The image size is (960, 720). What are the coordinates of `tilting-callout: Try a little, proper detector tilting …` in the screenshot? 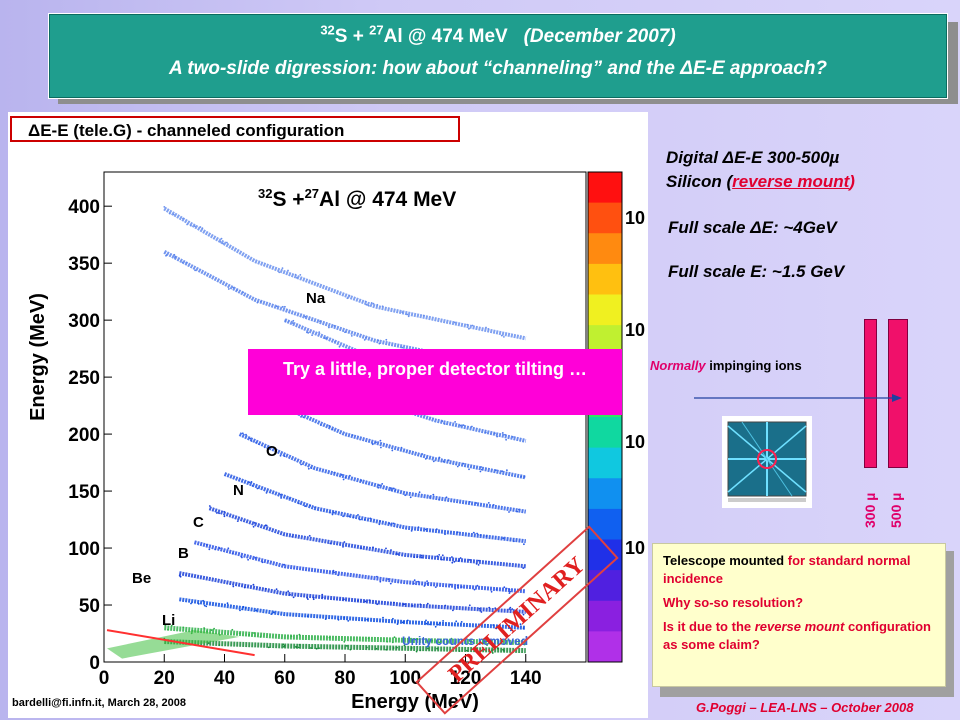 It's located at (435, 382).